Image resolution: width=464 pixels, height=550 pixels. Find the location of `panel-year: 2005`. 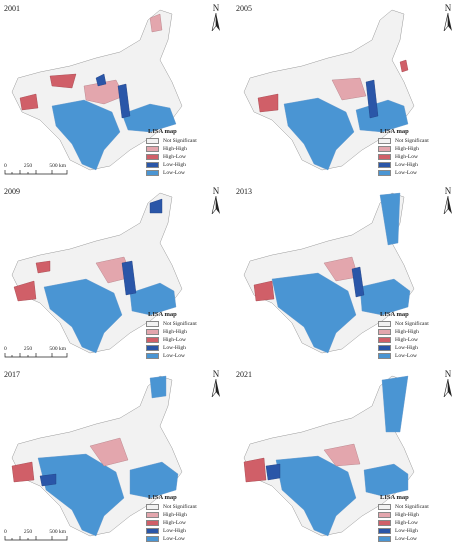

panel-year: 2005 is located at coordinates (244, 8).